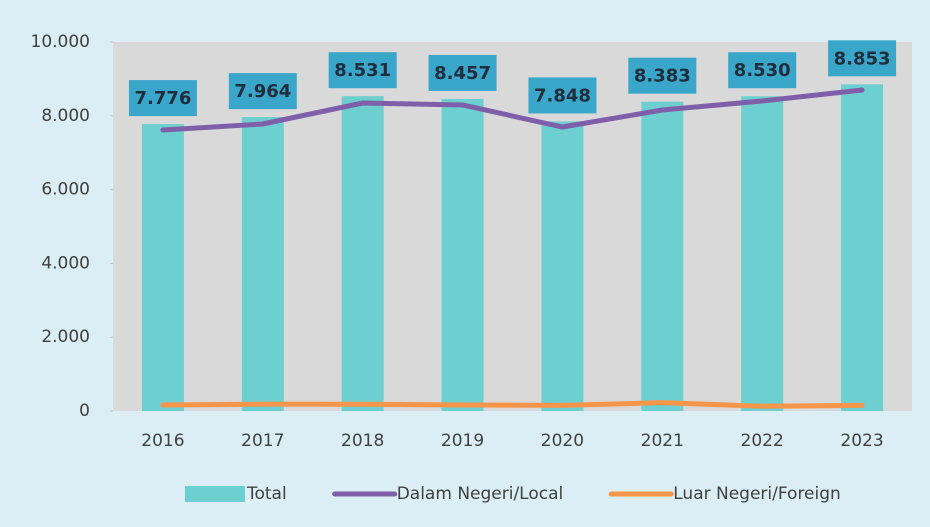 The image size is (930, 527). I want to click on value-label: 8.531, so click(362, 70).